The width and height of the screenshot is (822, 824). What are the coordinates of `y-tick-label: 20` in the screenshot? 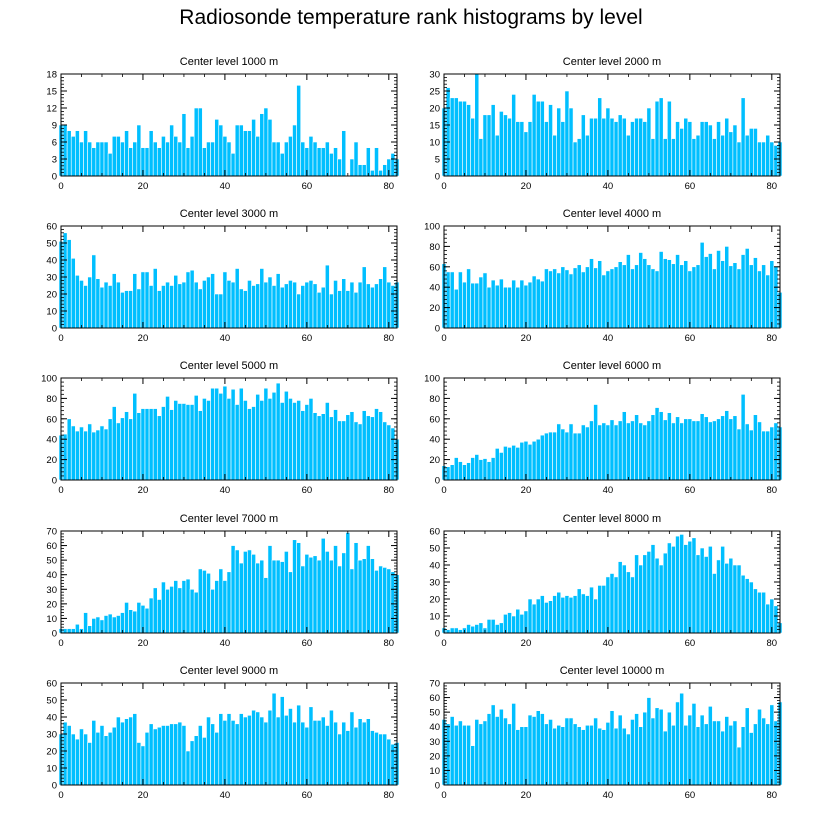 It's located at (51, 604).